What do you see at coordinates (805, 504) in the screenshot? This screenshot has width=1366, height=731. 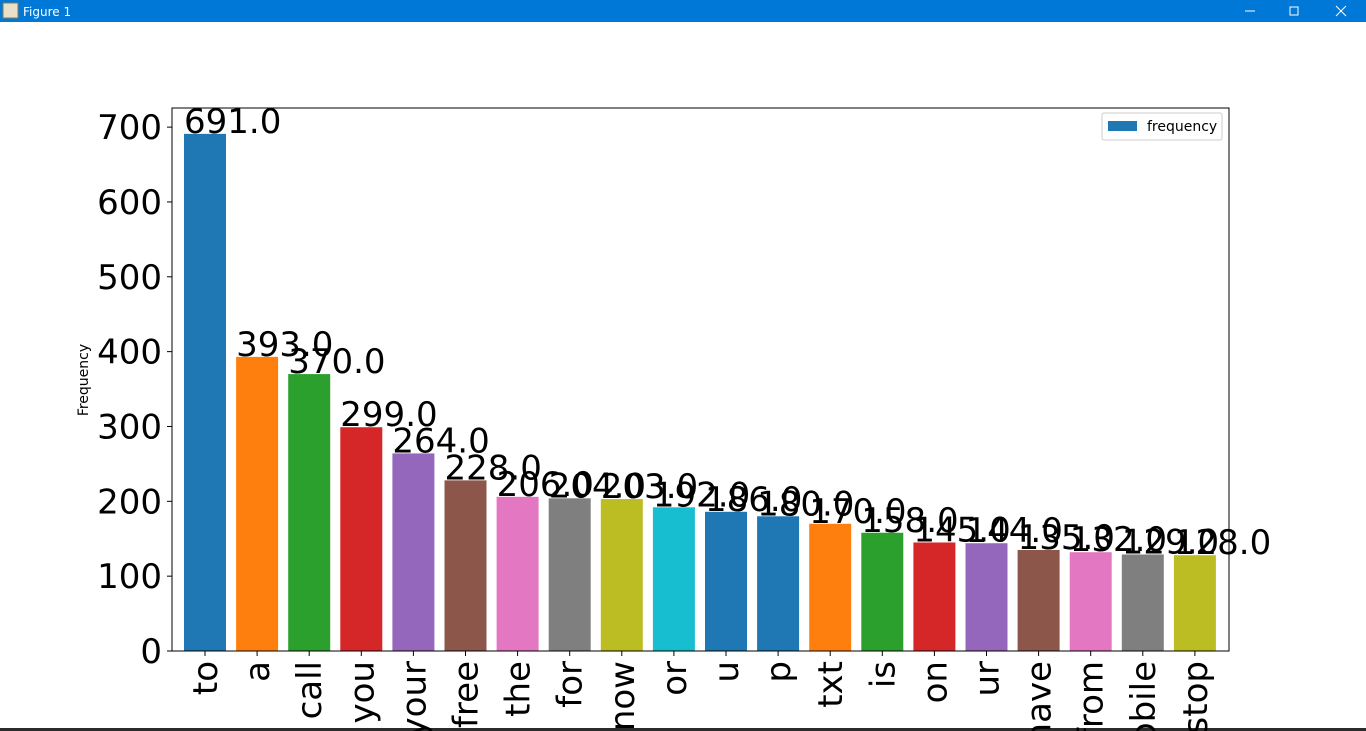 I see `value-label: 180.0` at bounding box center [805, 504].